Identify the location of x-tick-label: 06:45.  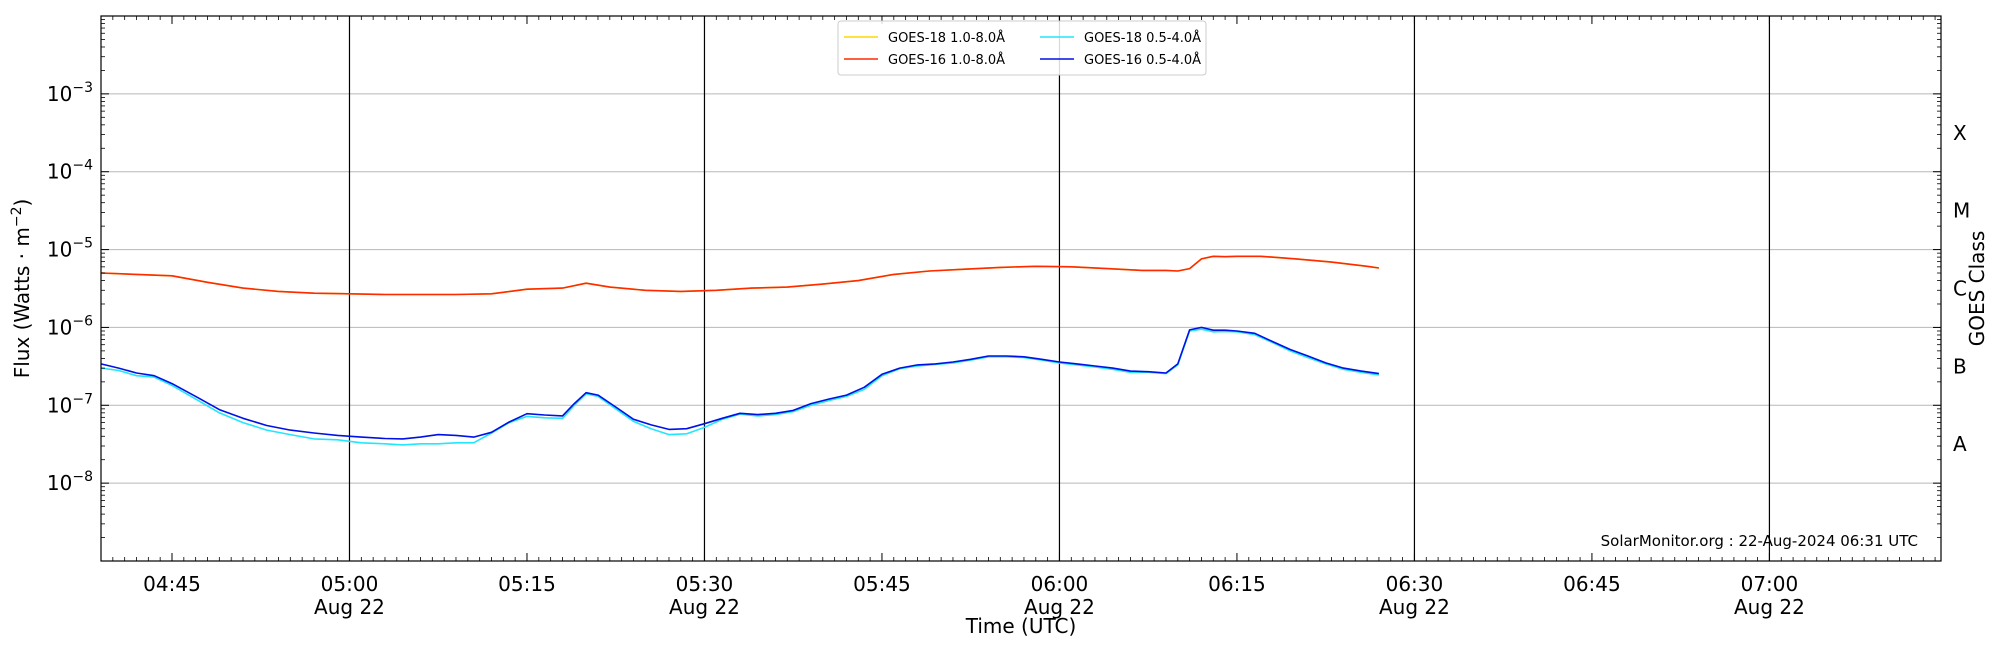
(1592, 584).